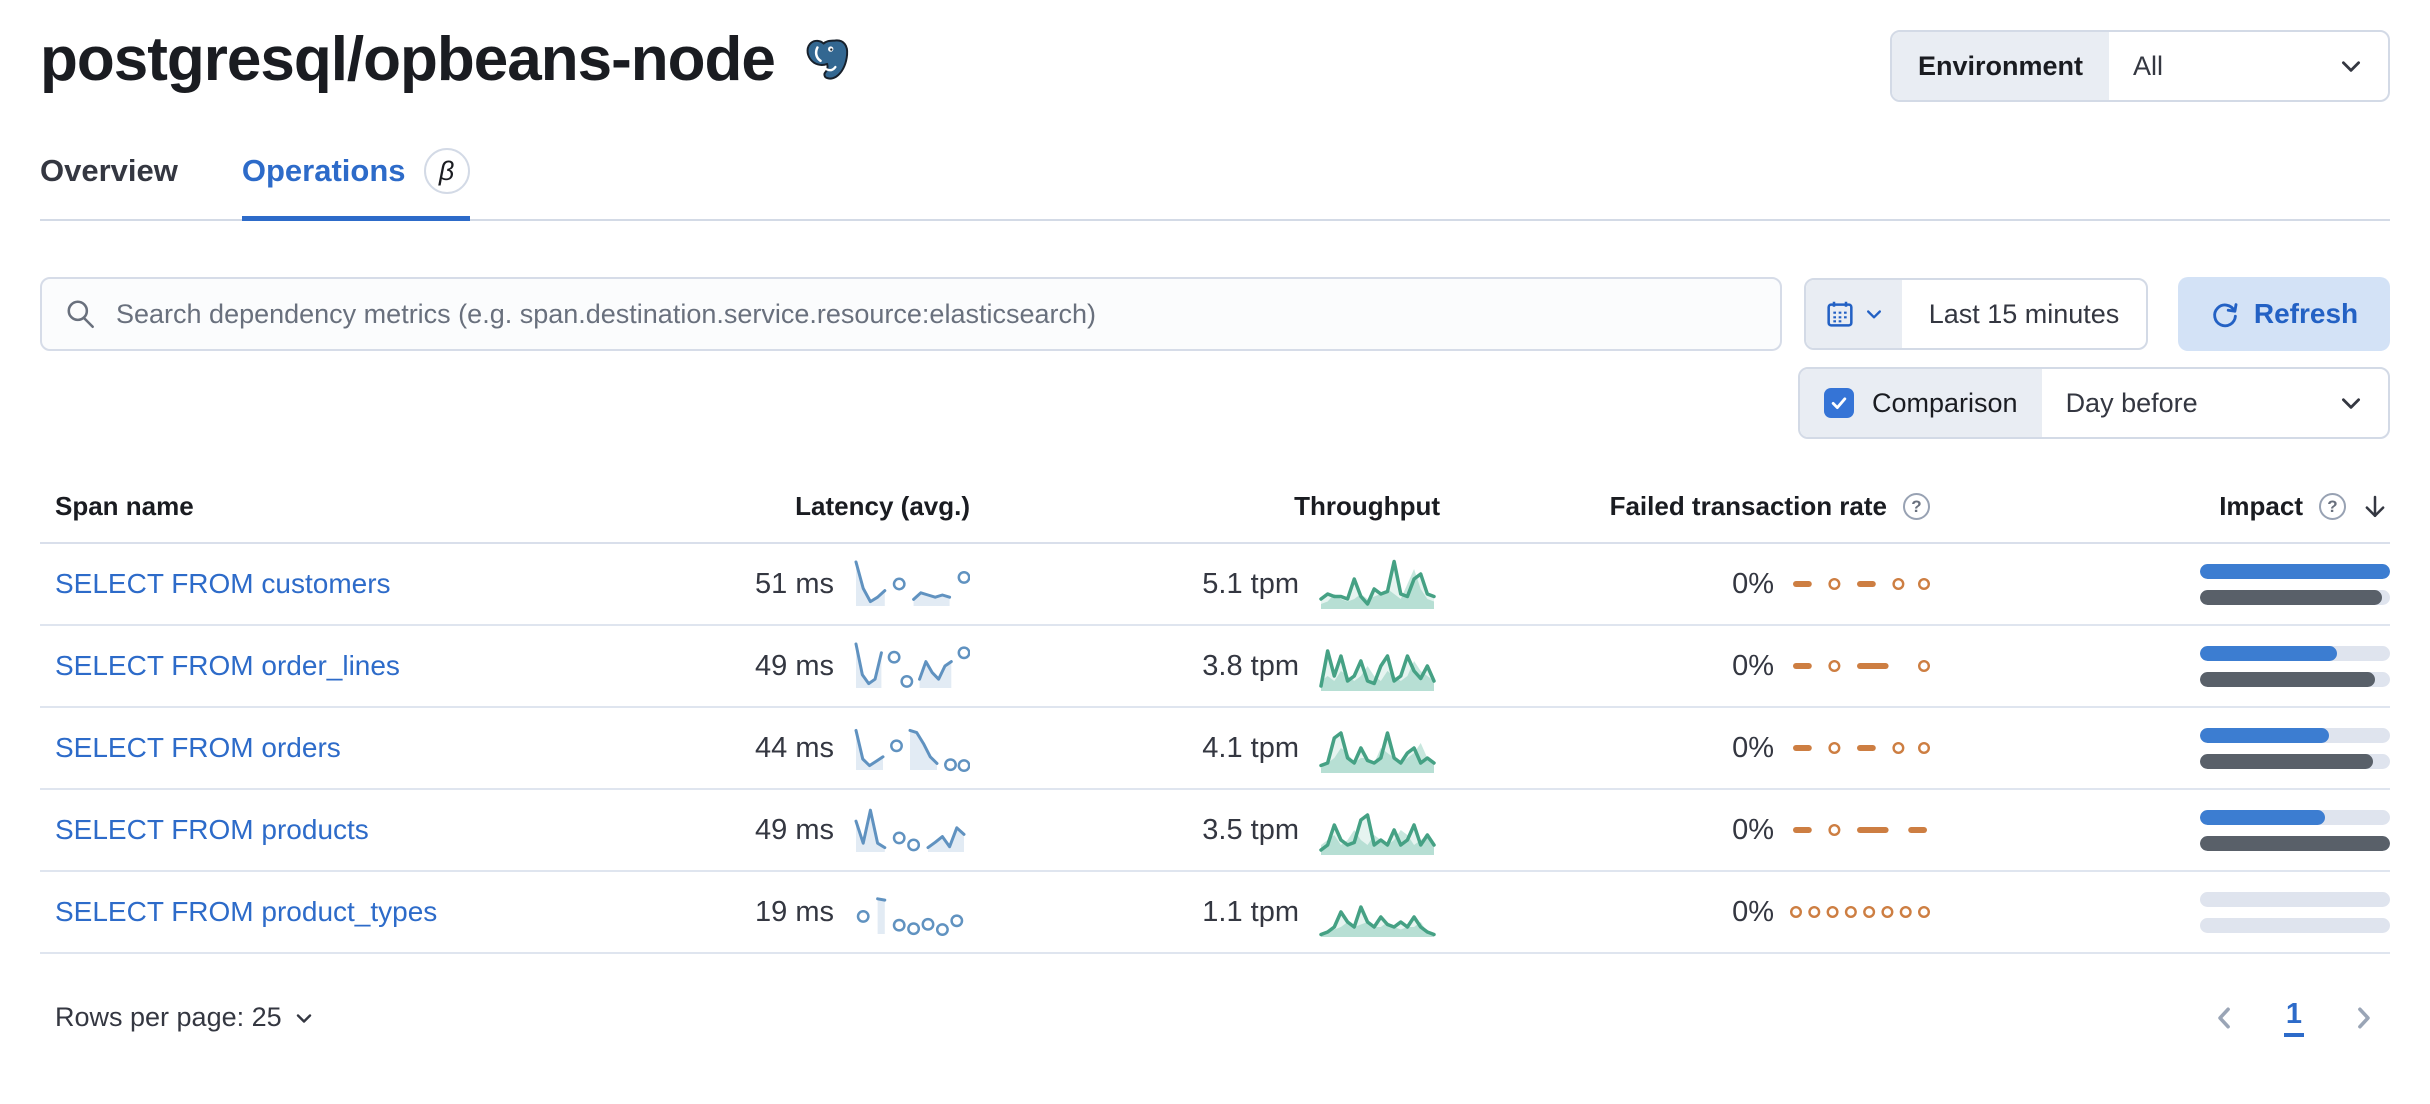  Describe the element at coordinates (1250, 911) in the screenshot. I see `throughput-value: 1.1 tpm` at that location.